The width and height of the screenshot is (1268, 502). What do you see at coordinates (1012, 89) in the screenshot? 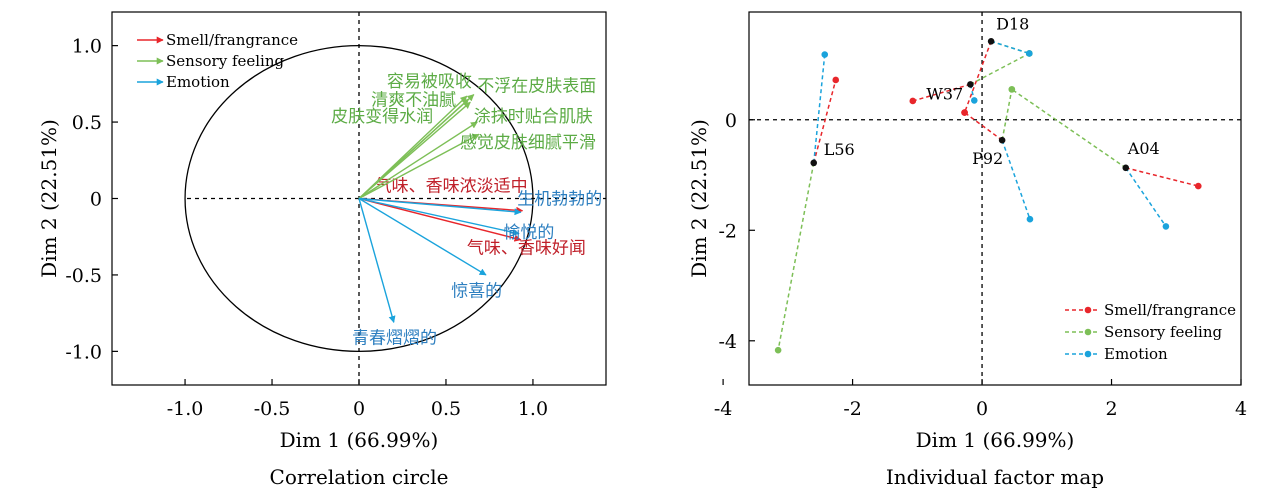
I see `point-sensory-feeling-a04` at bounding box center [1012, 89].